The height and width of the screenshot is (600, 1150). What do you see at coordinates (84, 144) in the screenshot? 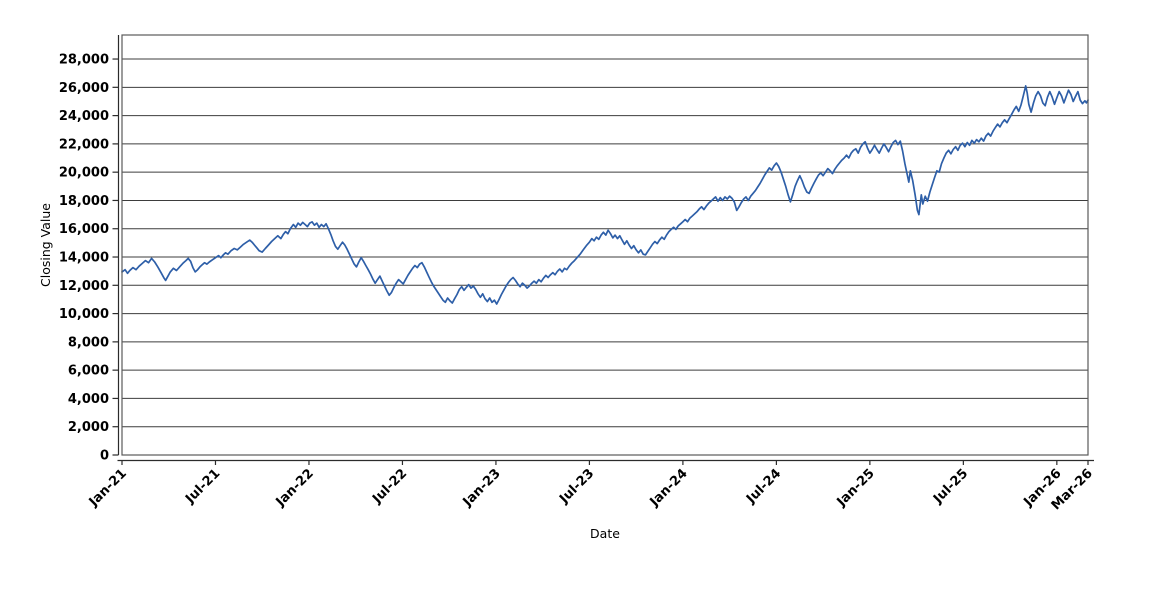
I see `y-tick-label: 22,000` at bounding box center [84, 144].